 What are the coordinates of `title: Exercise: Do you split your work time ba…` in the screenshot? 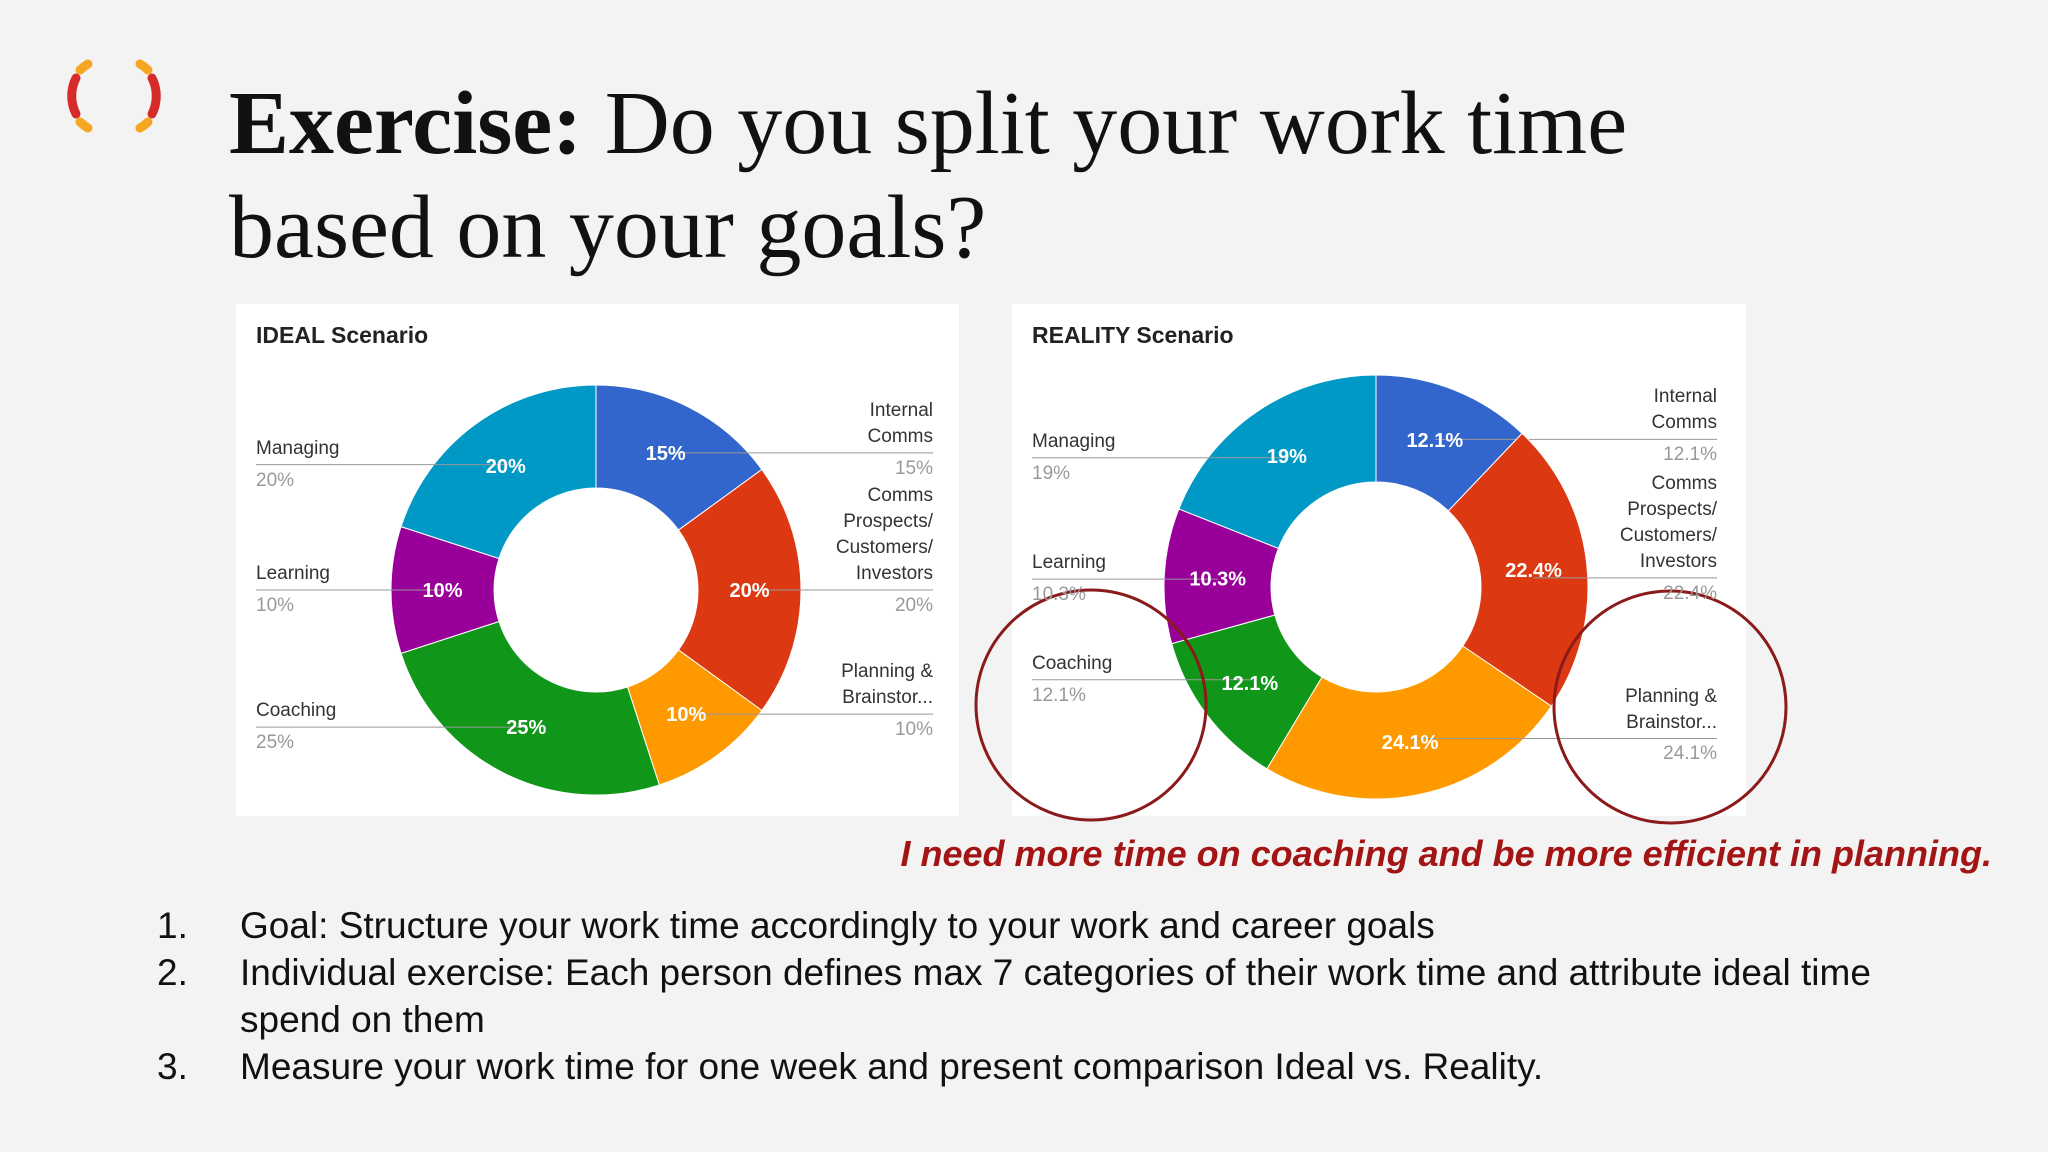 It's located at (1029, 176).